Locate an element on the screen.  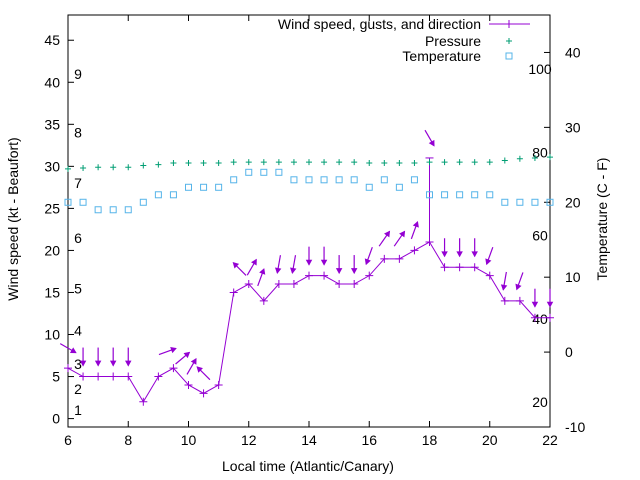
x-axis-label: Local time (Atlantic/Canary) is located at coordinates (308, 466).